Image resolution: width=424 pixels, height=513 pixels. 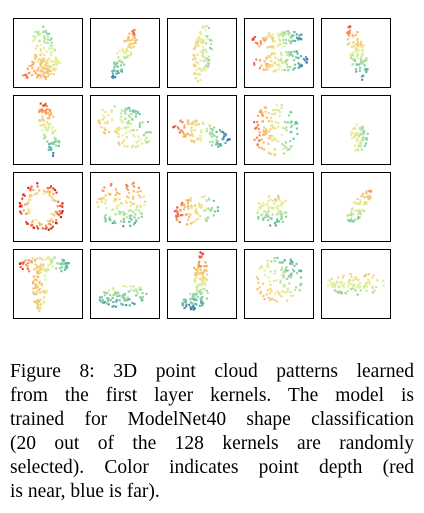 What do you see at coordinates (85, 491) in the screenshot?
I see `caption-line: is near, blue is far).` at bounding box center [85, 491].